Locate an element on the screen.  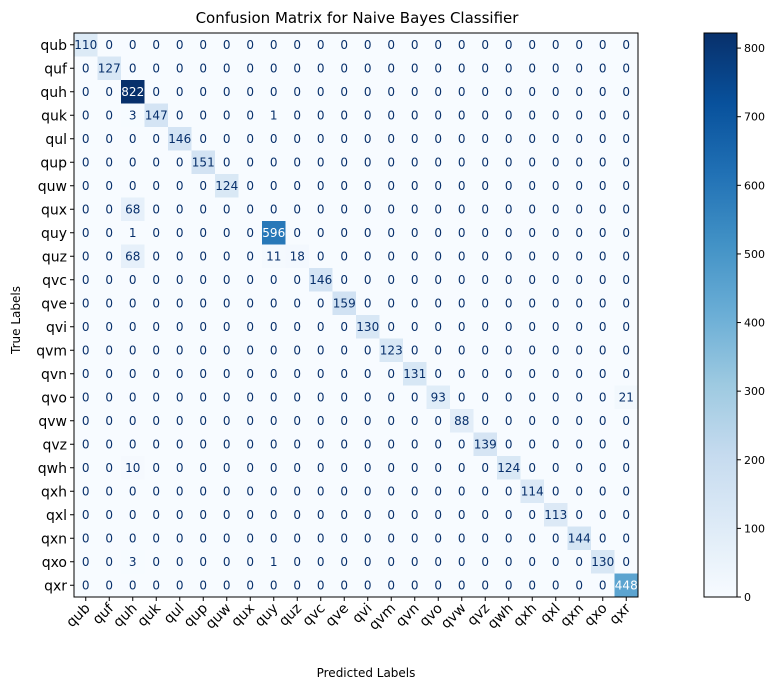
cell-value-label: 1 is located at coordinates (133, 233).